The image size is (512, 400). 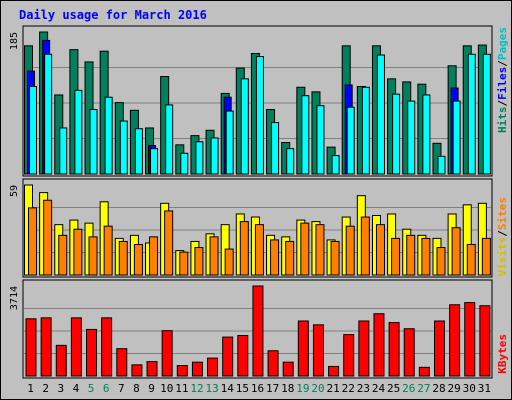 I want to click on x-tick-label: 7, so click(x=121, y=388).